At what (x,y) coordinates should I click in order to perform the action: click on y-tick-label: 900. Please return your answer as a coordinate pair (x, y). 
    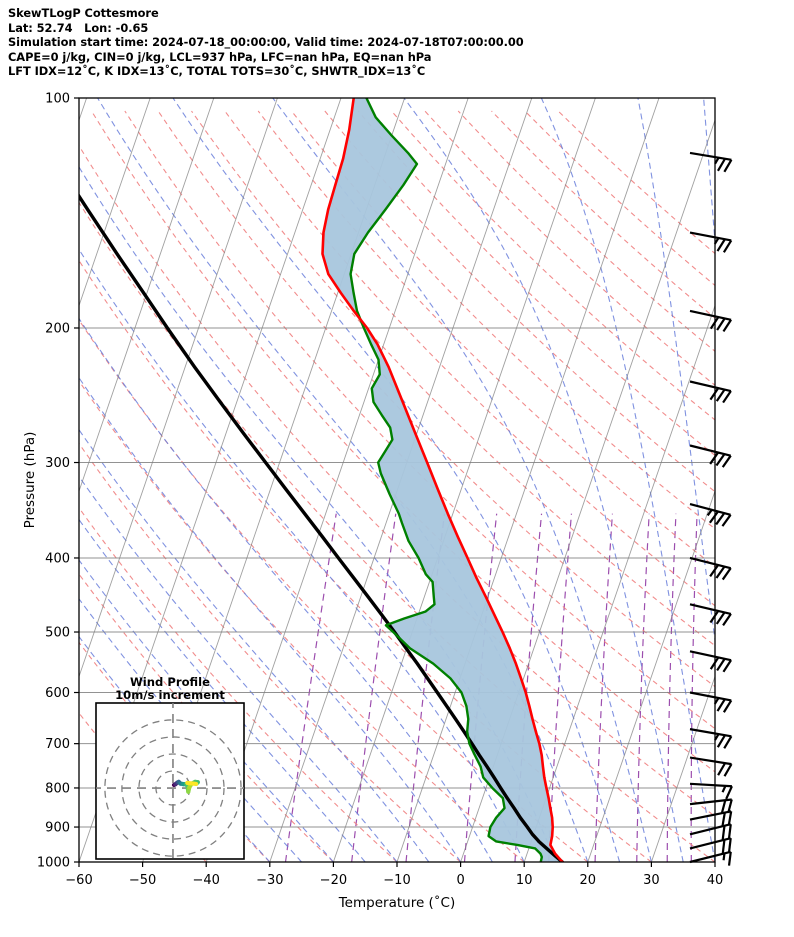
    Looking at the image, I should click on (57, 828).